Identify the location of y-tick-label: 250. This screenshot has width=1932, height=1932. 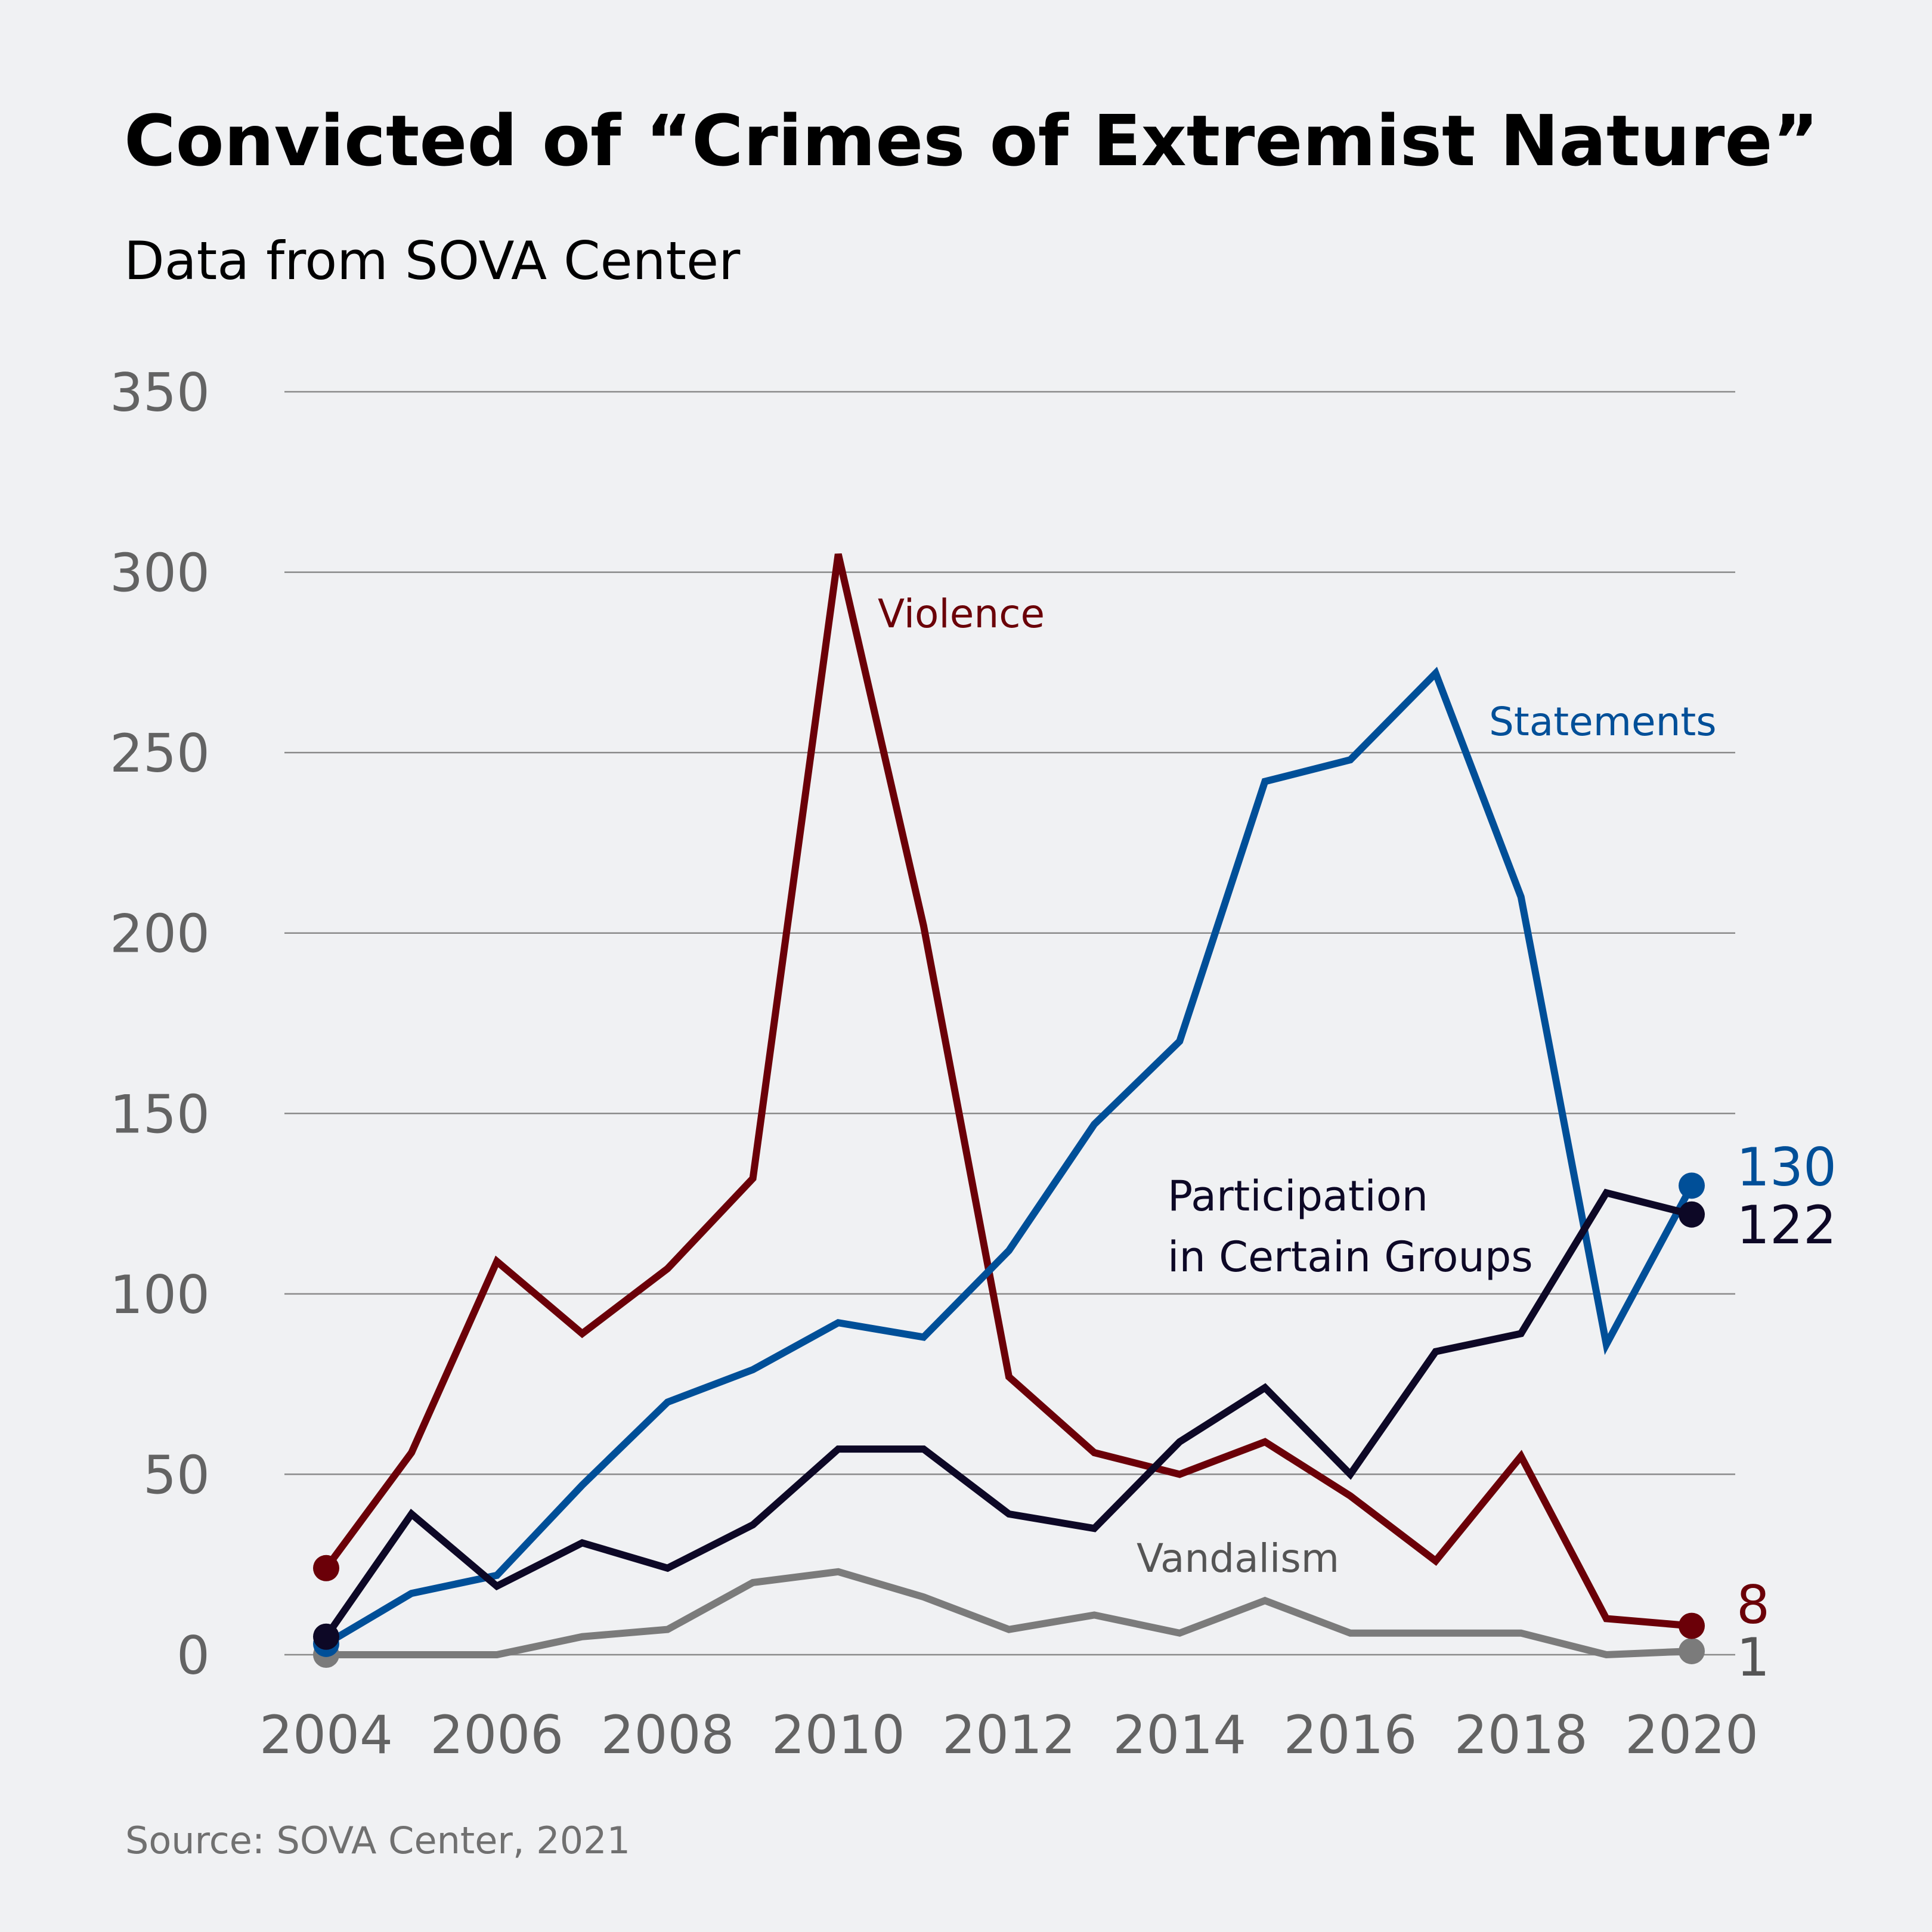
(160, 754).